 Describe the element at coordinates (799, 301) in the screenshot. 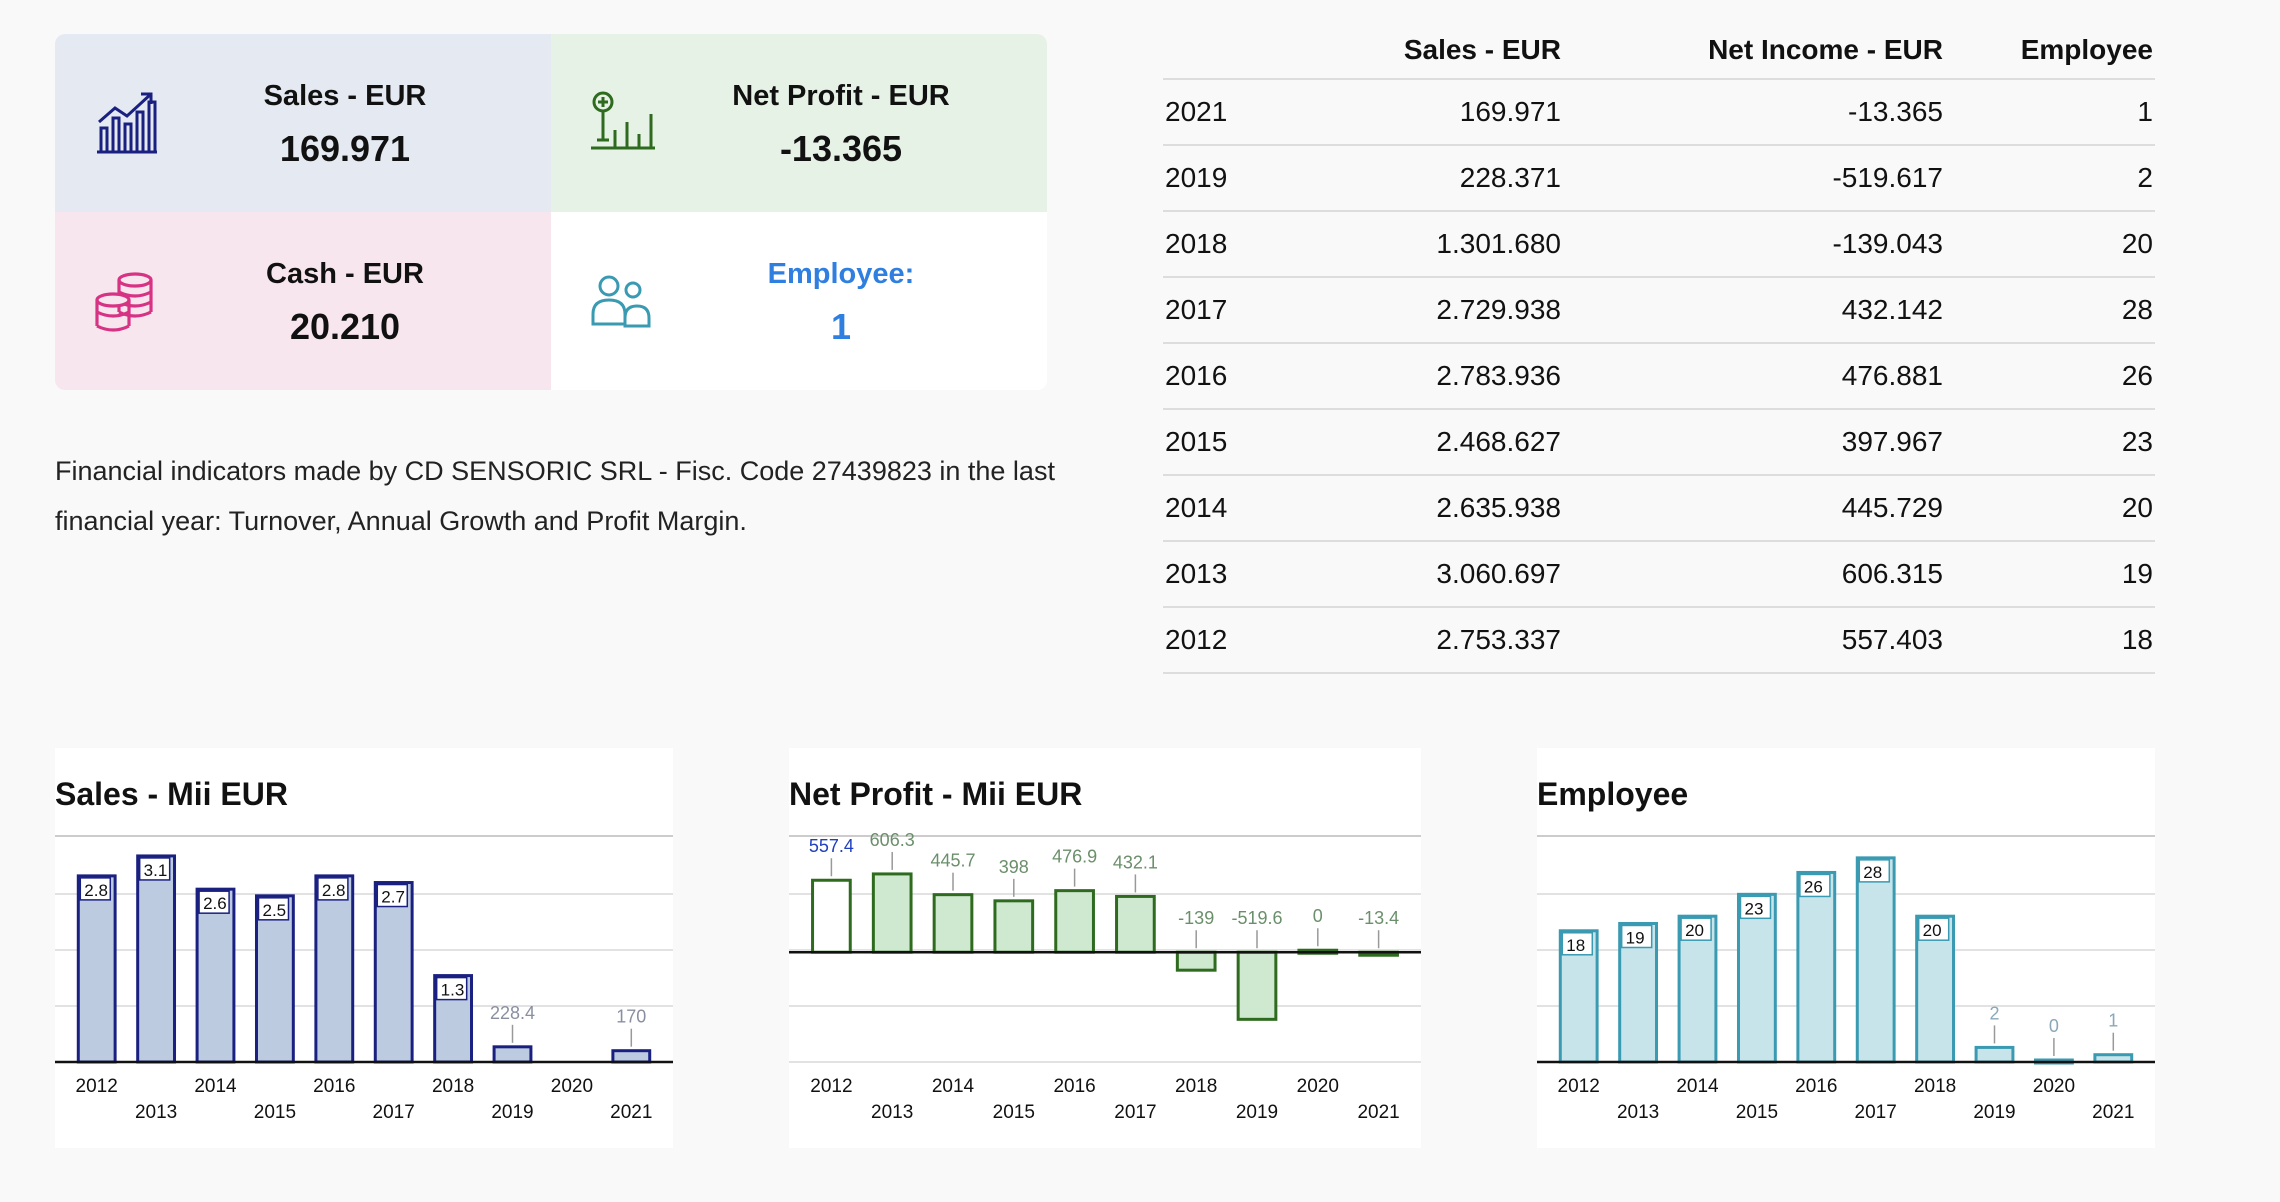

I see `kpi-employee: Employee: 1` at that location.